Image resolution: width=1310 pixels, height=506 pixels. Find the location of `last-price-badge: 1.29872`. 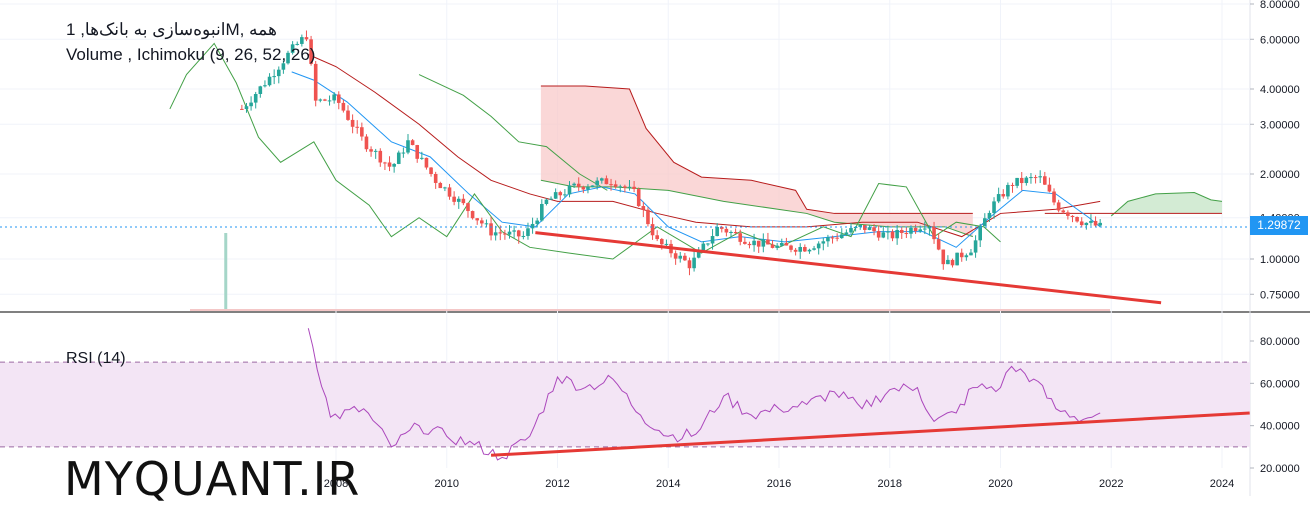

last-price-badge: 1.29872 is located at coordinates (1279, 225).